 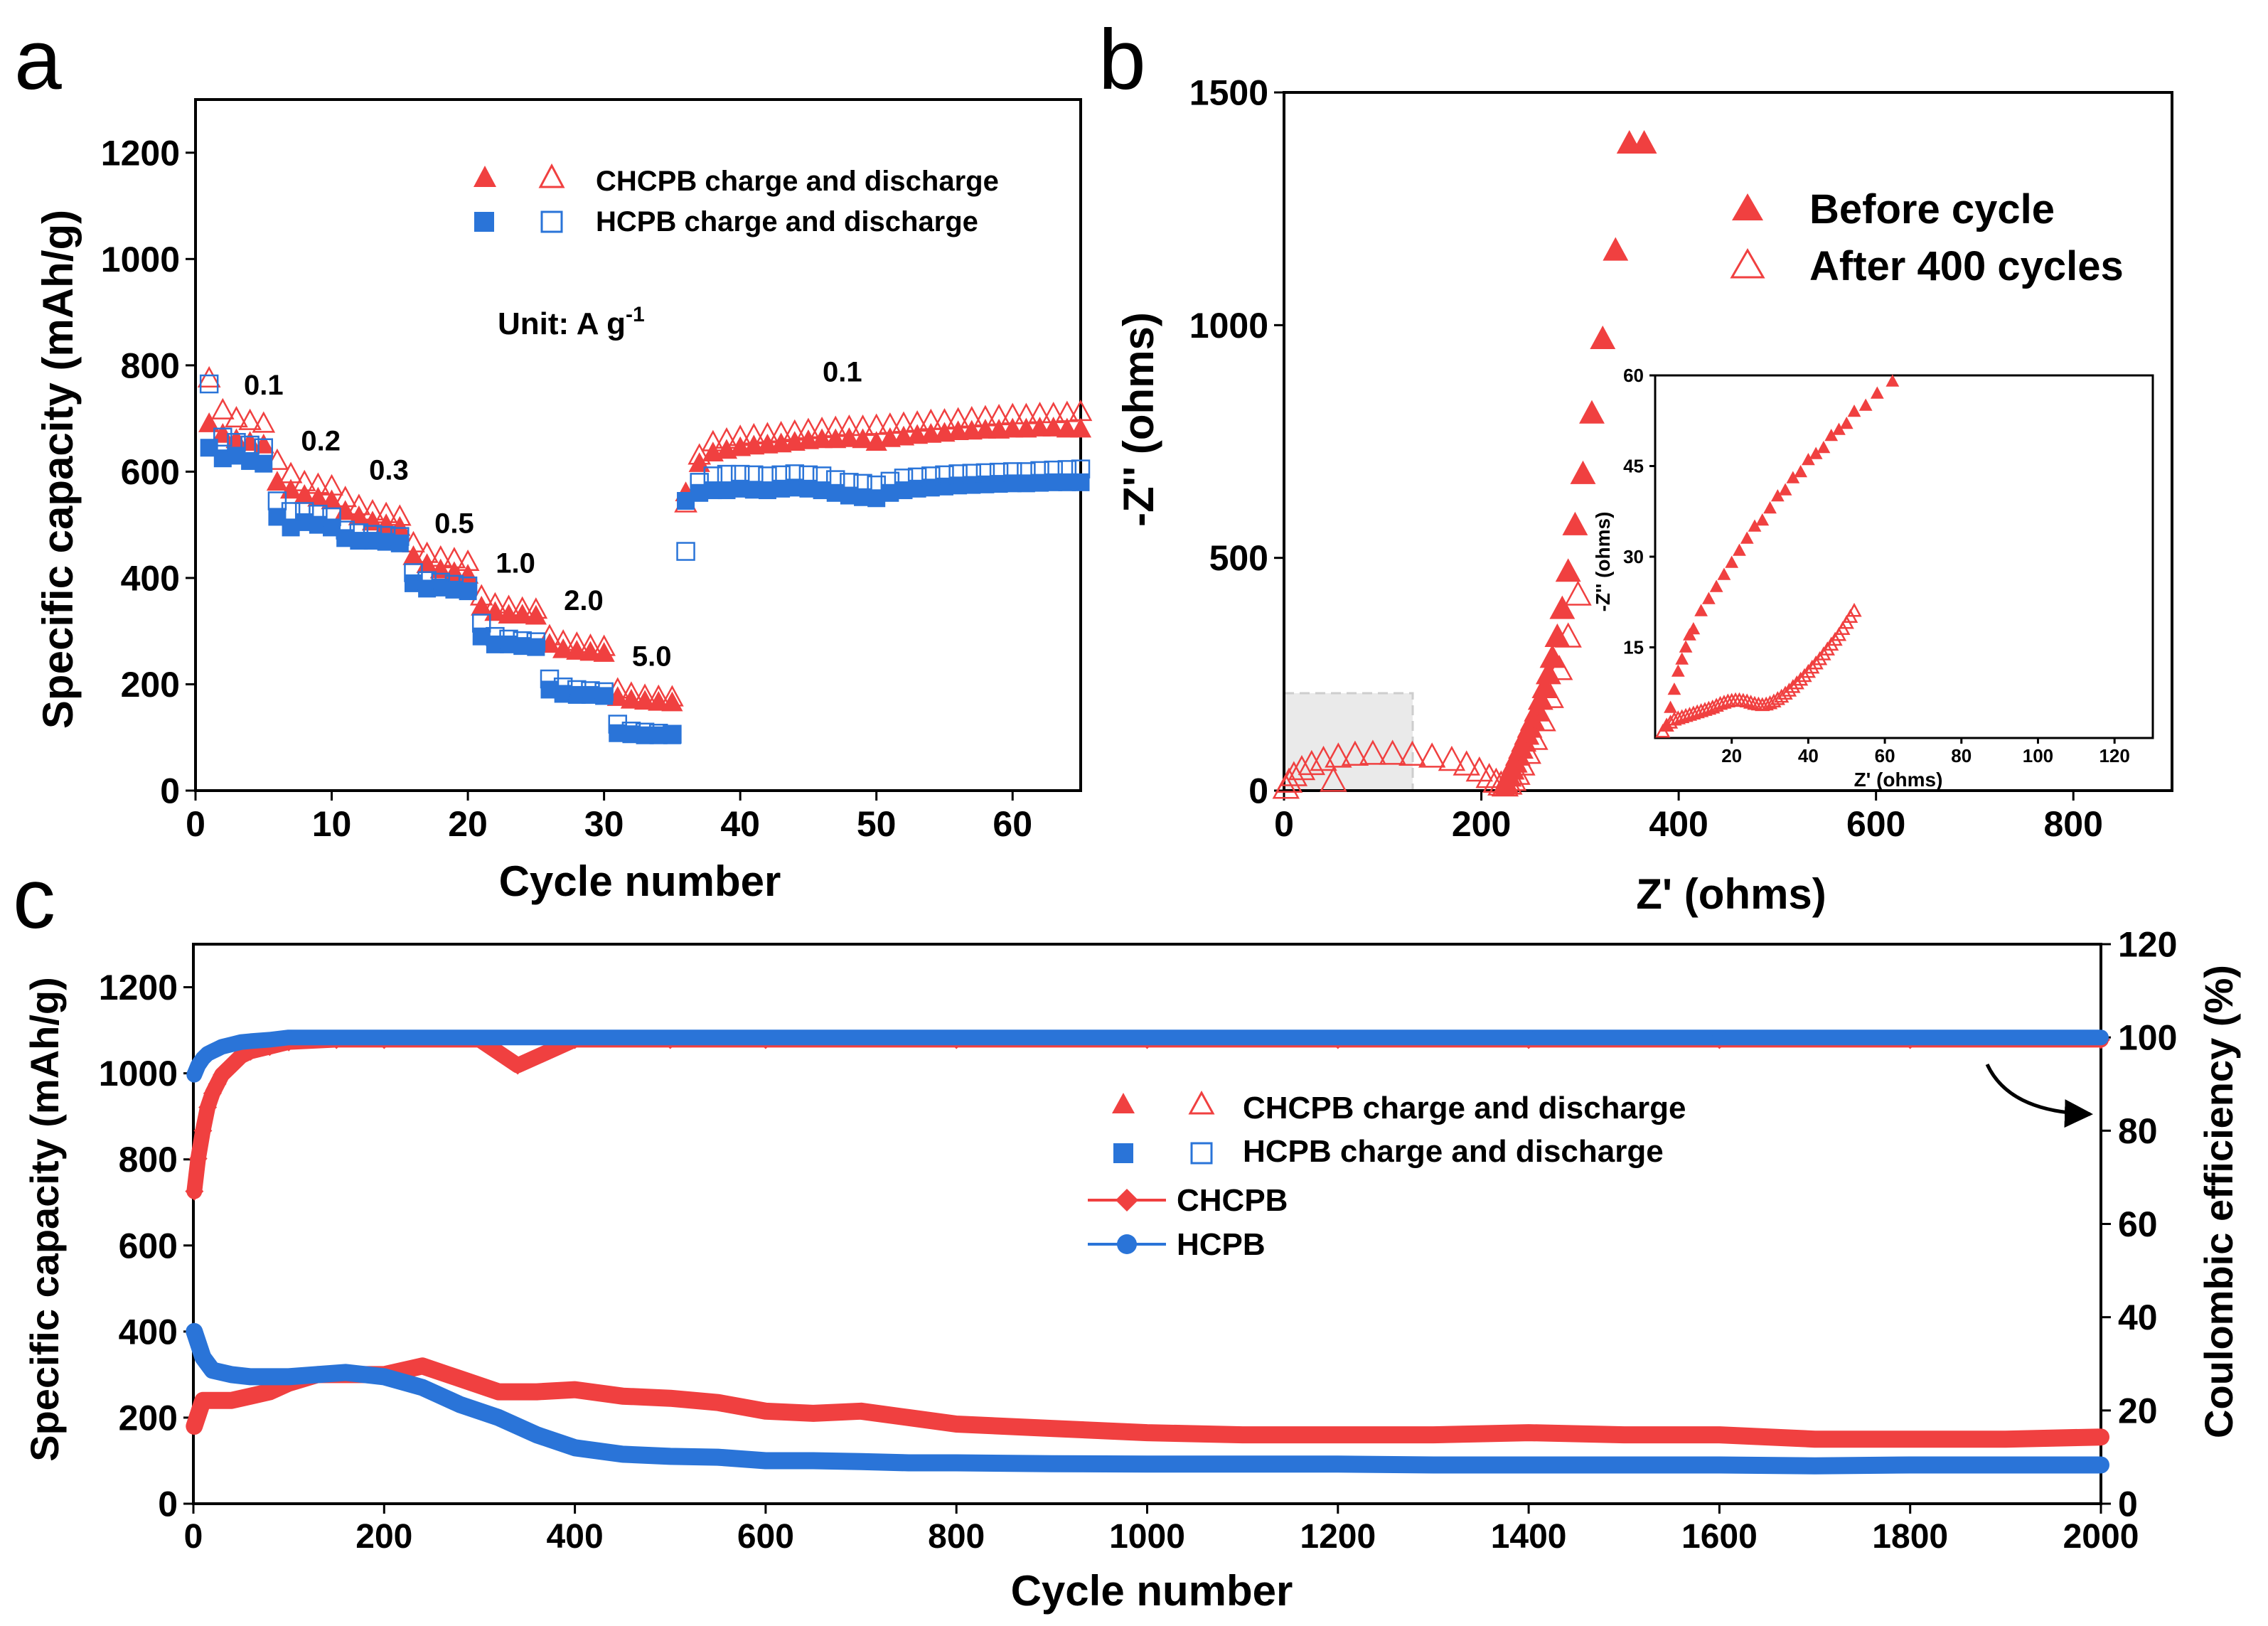 I want to click on legend-c-chcpb-label: CHCPB charge and discharge, so click(x=1464, y=1108).